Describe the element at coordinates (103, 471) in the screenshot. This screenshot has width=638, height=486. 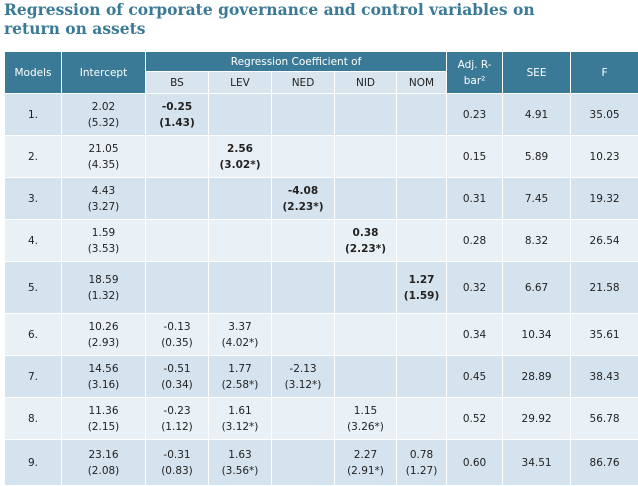
I see `intercept-t-stat: (2.08)` at that location.